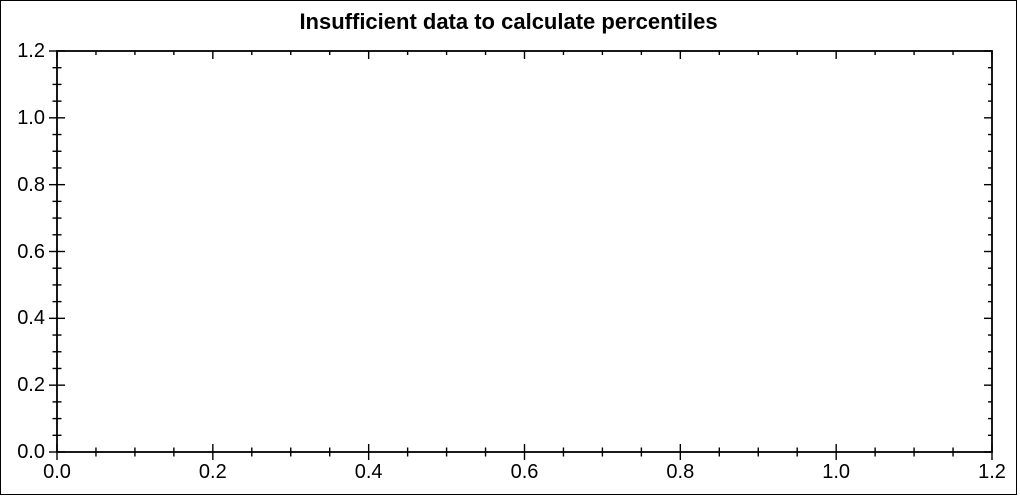 This screenshot has height=500, width=1020. Describe the element at coordinates (524, 472) in the screenshot. I see `x-tick-label: 0.6` at that location.